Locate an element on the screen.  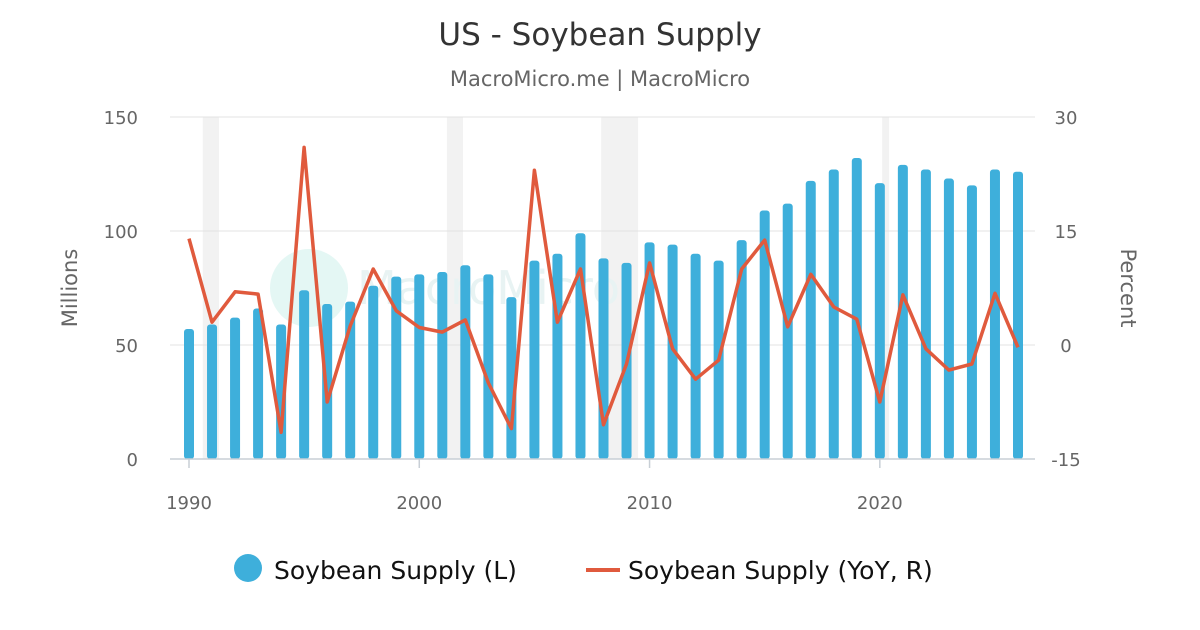
bar-1992 is located at coordinates (235, 388).